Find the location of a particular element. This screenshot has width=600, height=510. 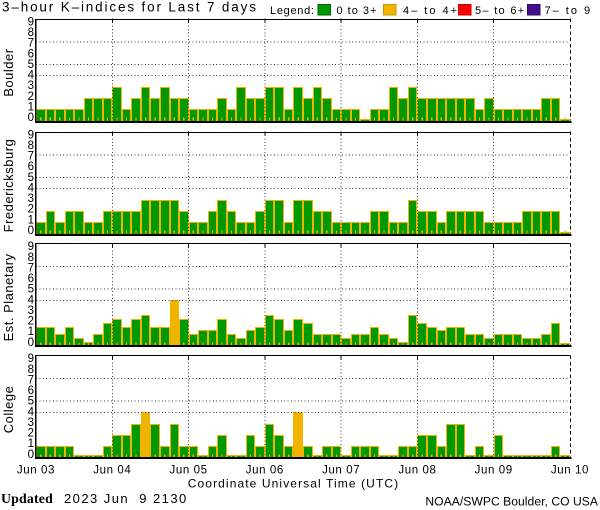

svg-text: 0 to 3+ is located at coordinates (357, 11).